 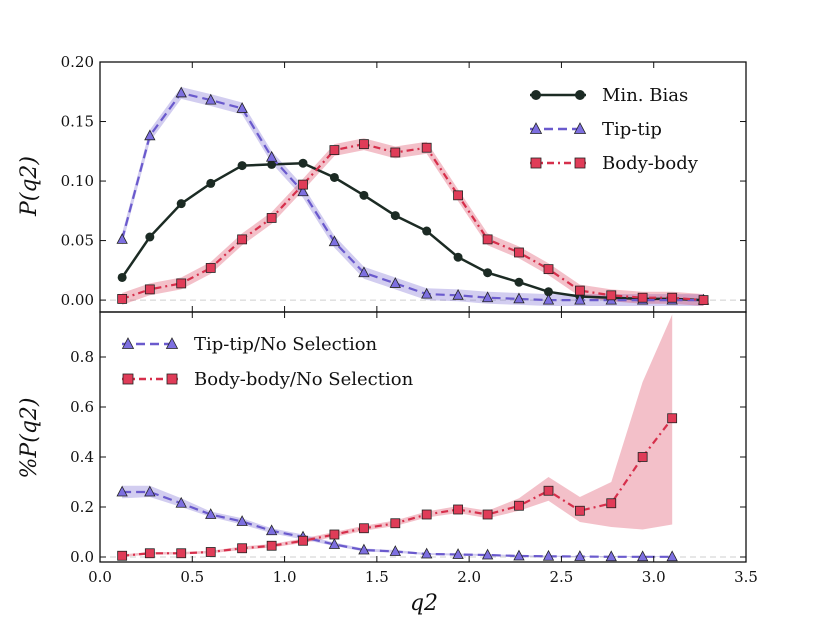 What do you see at coordinates (632, 129) in the screenshot?
I see `top-legend-label-1: Tip-tip` at bounding box center [632, 129].